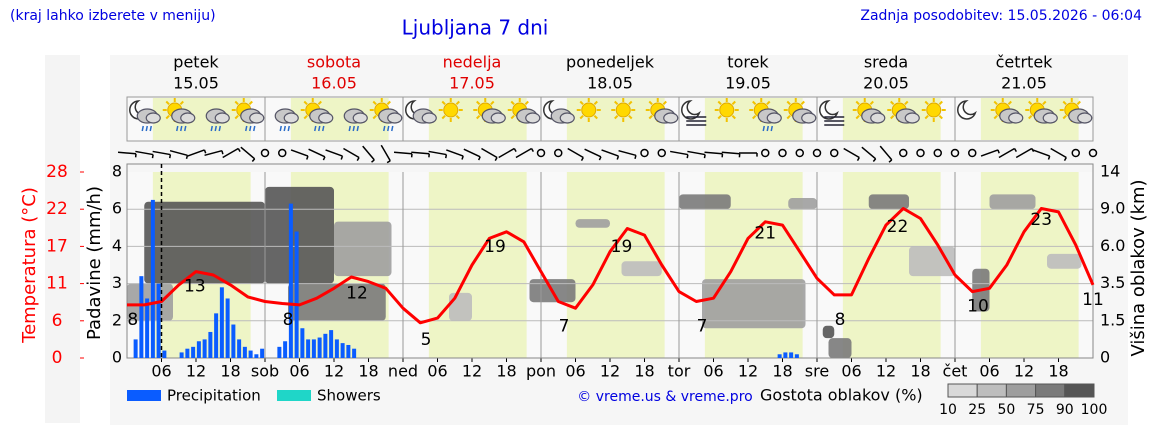 This screenshot has height=447, width=1152. What do you see at coordinates (817, 371) in the screenshot?
I see `x-tick-label: sre` at bounding box center [817, 371].